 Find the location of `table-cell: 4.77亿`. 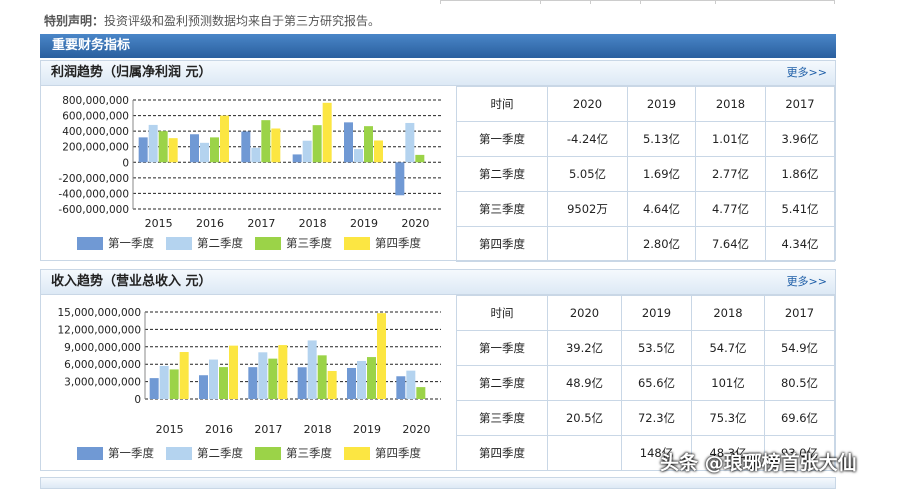

table-cell: 4.77亿 is located at coordinates (730, 209).